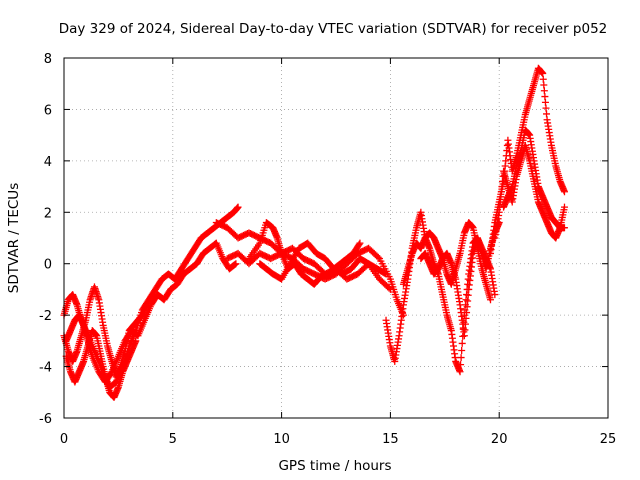 The width and height of the screenshot is (640, 480). What do you see at coordinates (334, 466) in the screenshot?
I see `x-axis-label: GPS time / hours` at bounding box center [334, 466].